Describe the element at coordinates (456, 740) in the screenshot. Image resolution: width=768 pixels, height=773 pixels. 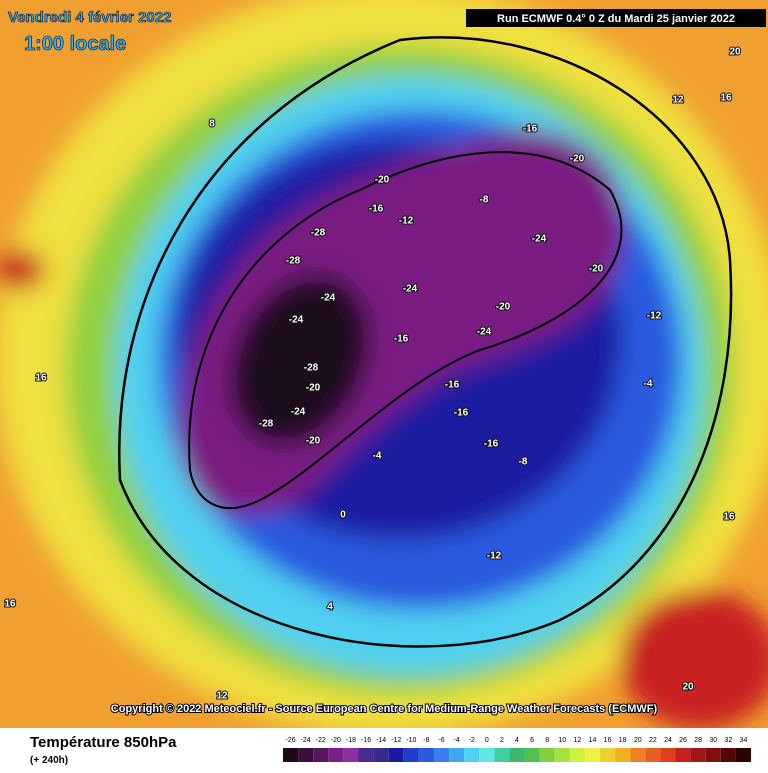
I see `colorbar-tick-label: -4` at that location.